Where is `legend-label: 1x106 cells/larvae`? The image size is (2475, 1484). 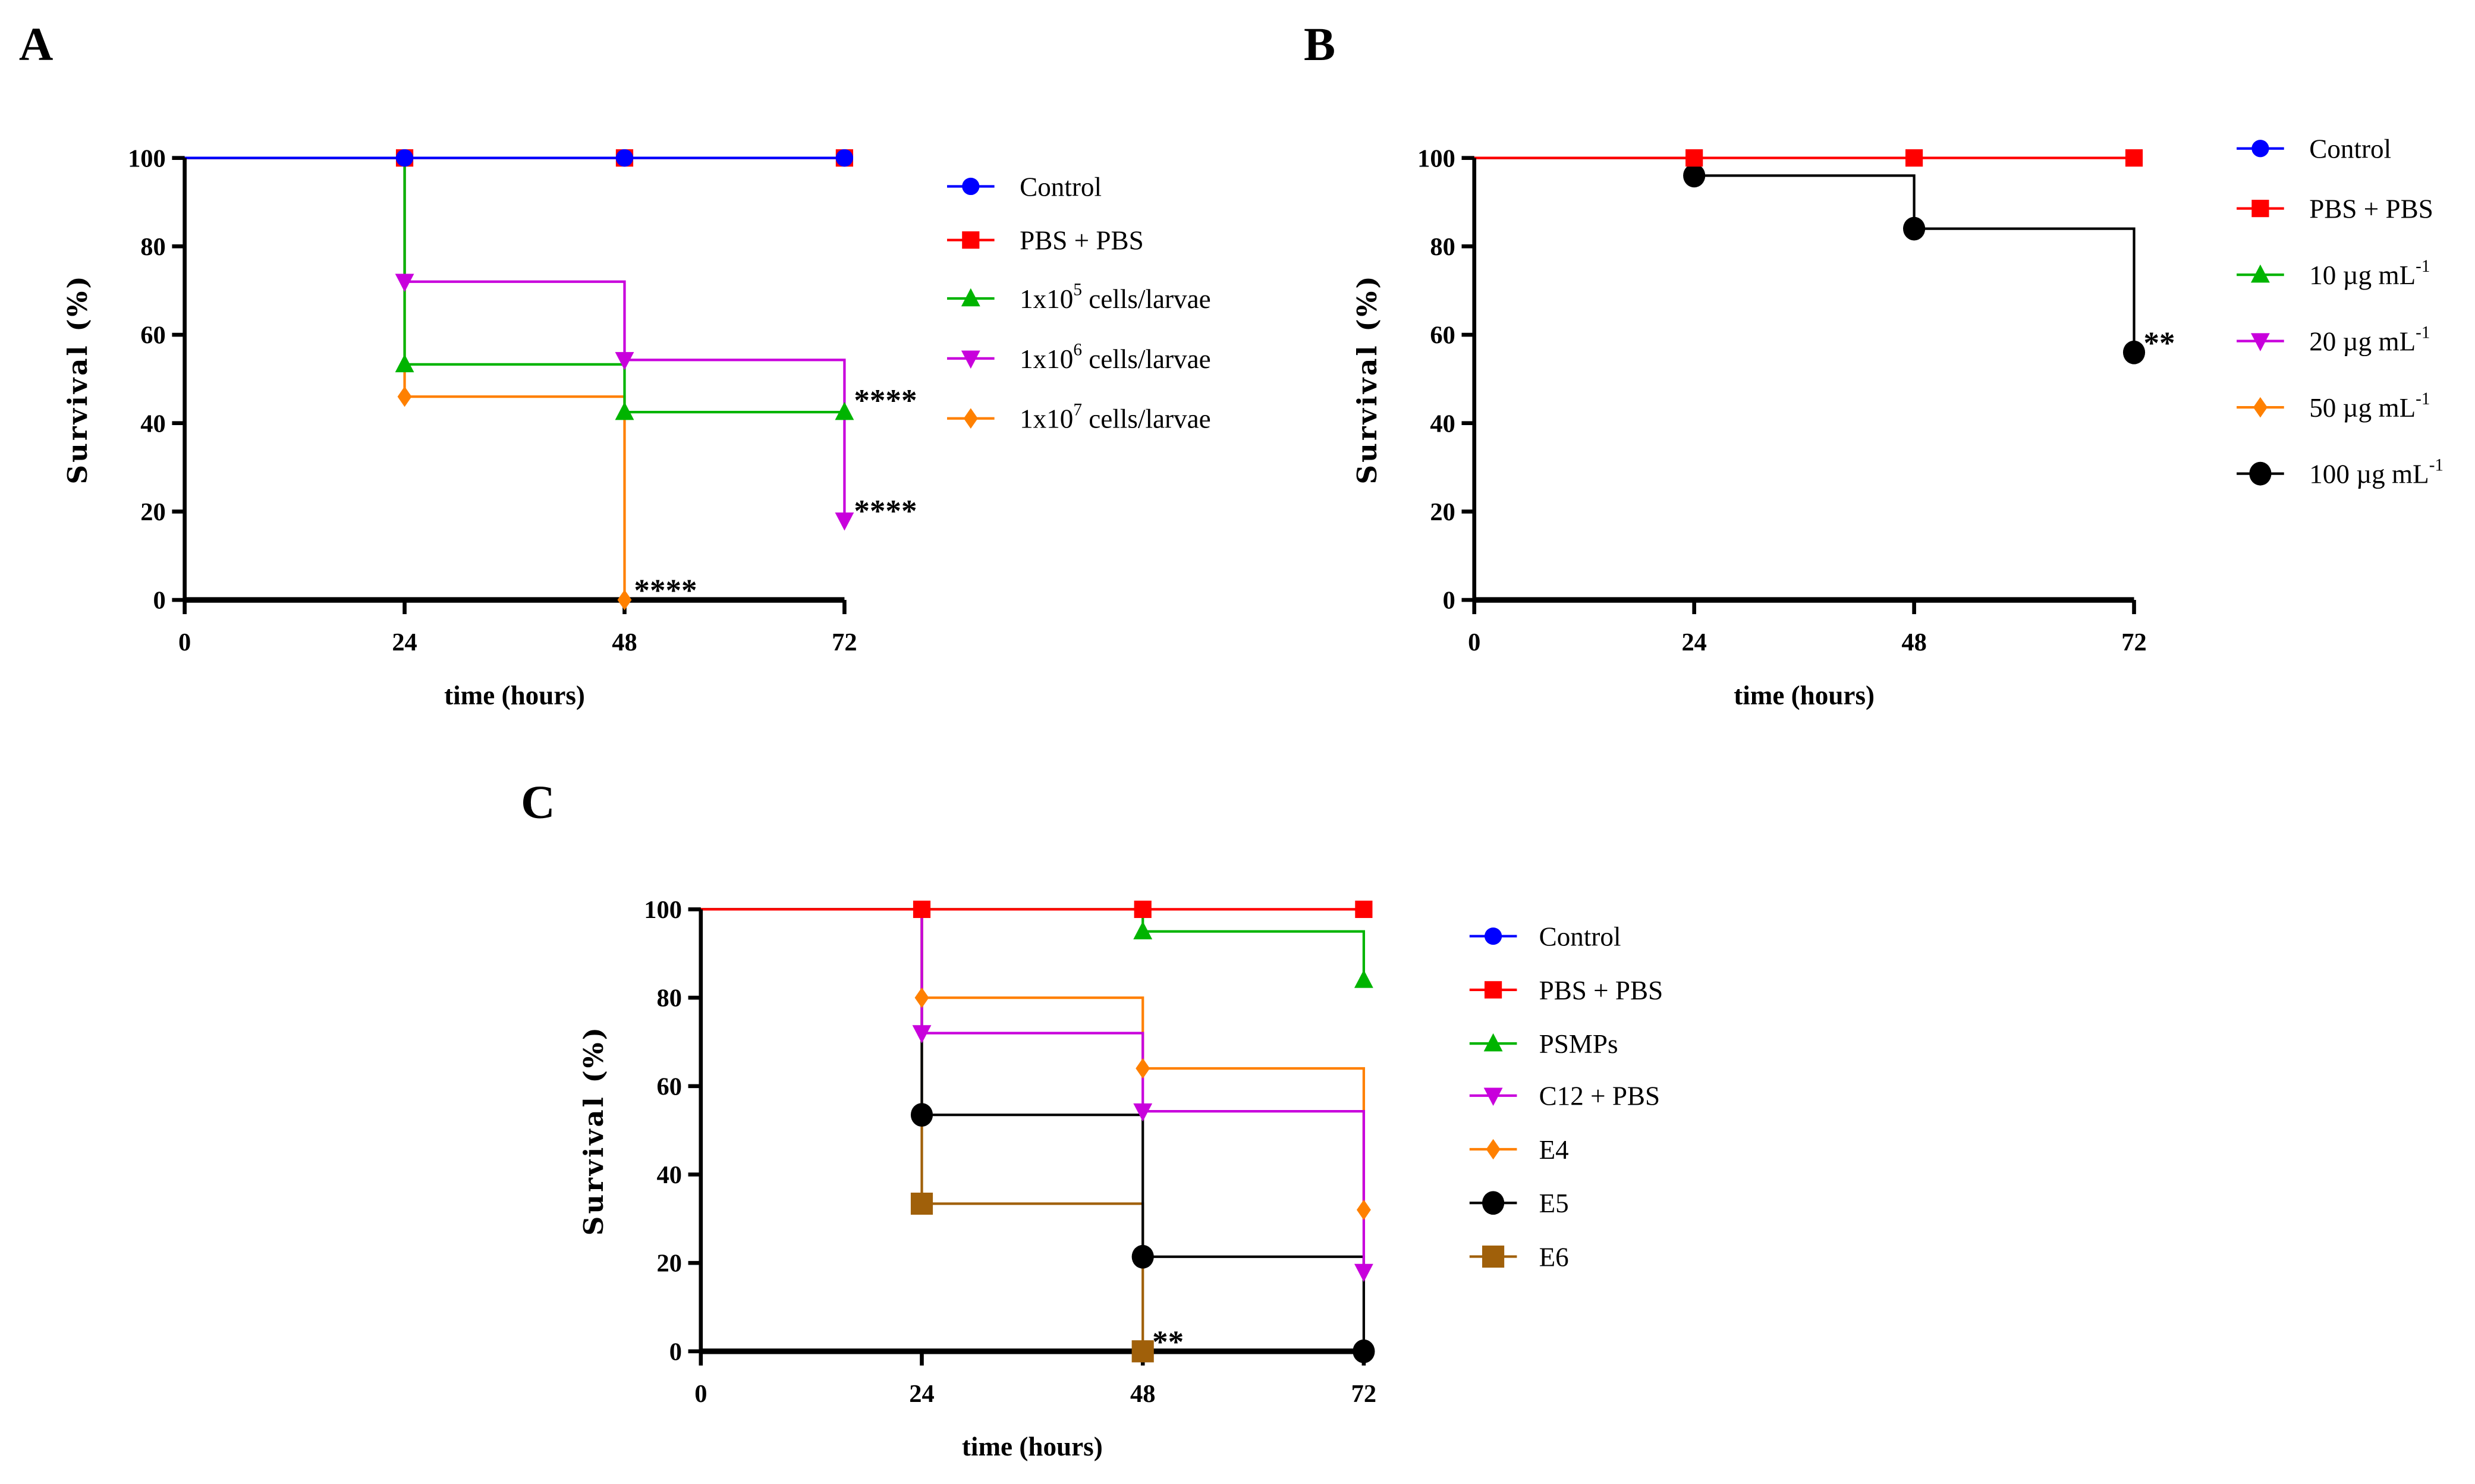
legend-label: 1x106 cells/larvae is located at coordinates (1115, 357).